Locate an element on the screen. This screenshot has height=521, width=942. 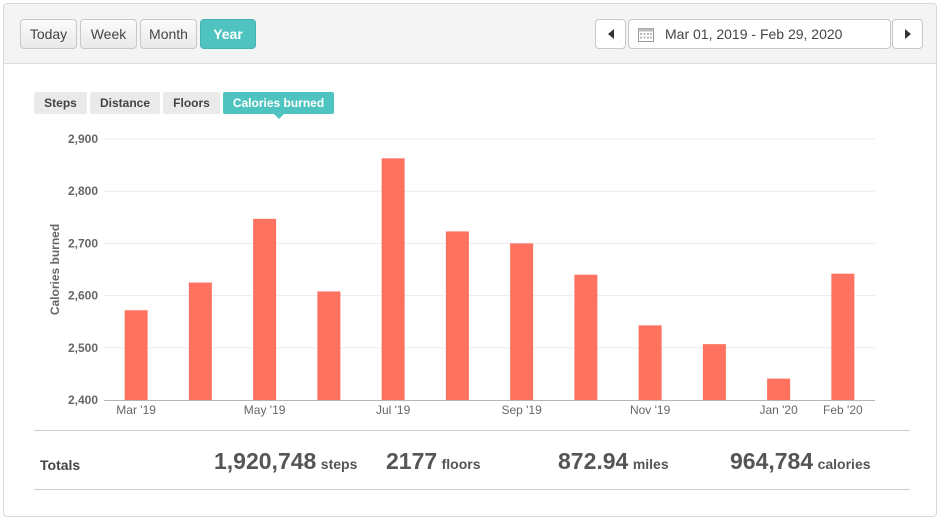
total-steps: 1,920,748 steps is located at coordinates (285, 461).